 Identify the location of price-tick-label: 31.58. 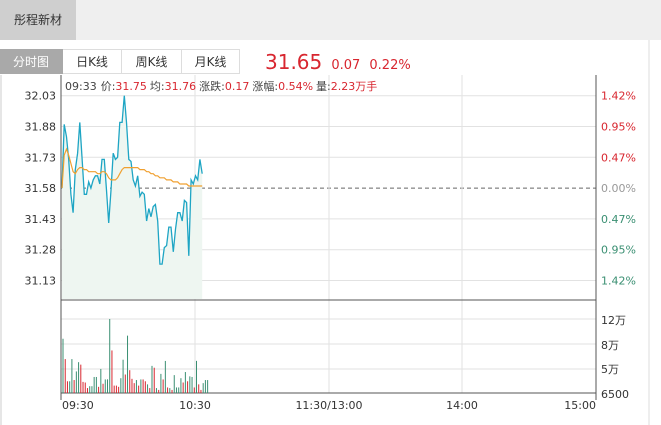
(41, 188).